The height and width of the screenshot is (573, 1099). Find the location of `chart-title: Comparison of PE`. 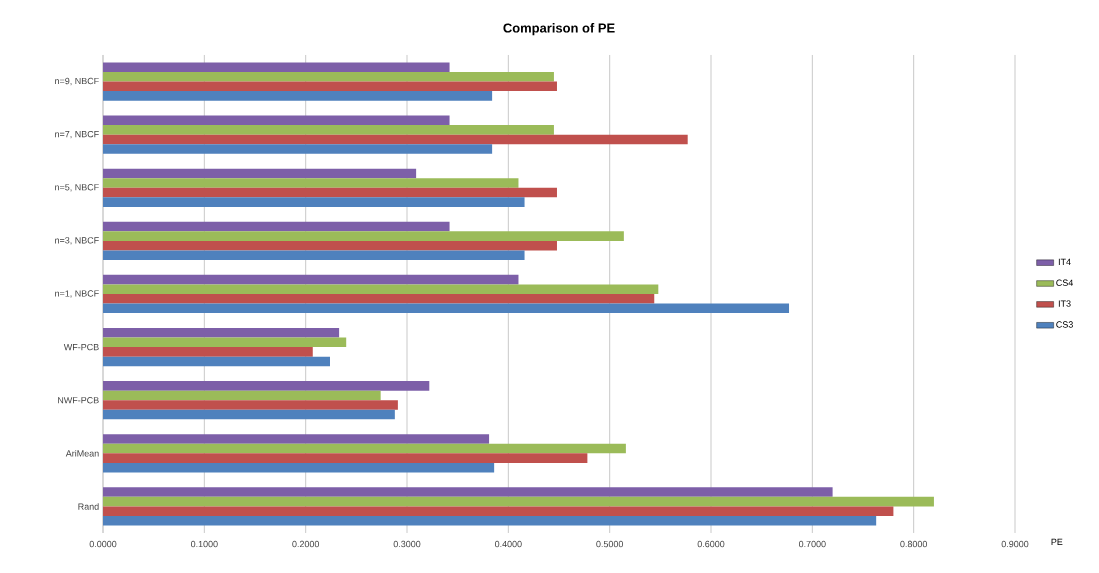

chart-title: Comparison of PE is located at coordinates (559, 29).